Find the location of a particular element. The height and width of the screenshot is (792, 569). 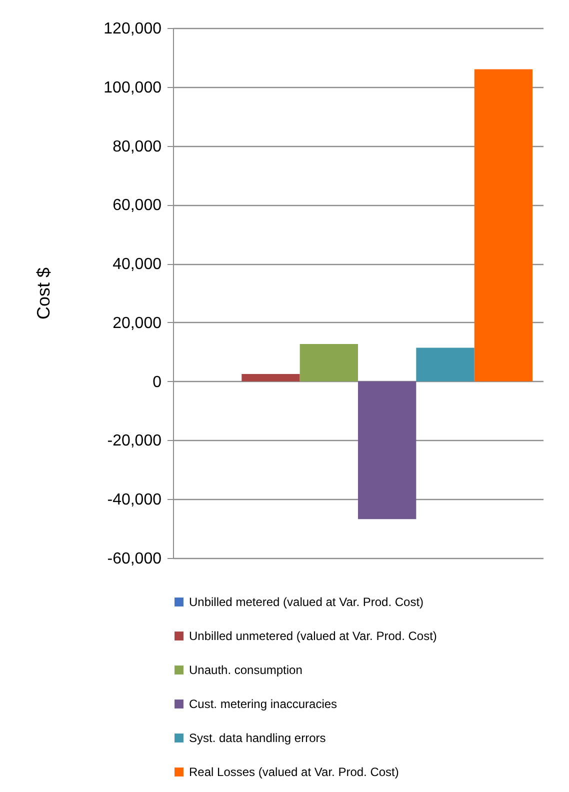

y-tick-label: 40,000 is located at coordinates (137, 265).